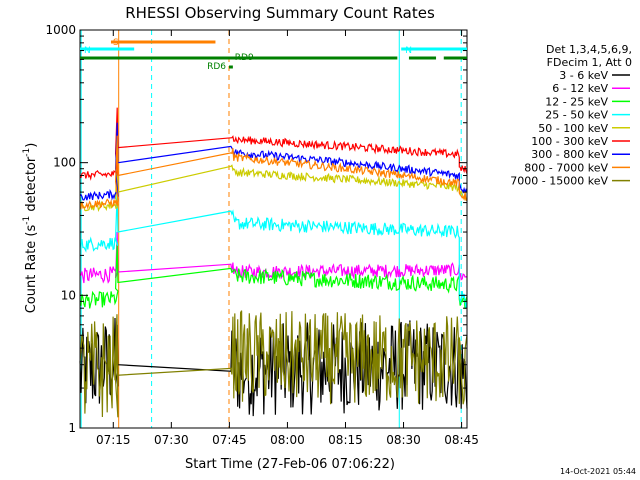  I want to click on x-axis-label: Start Time (27-Feb-06 07:06:22), so click(290, 464).